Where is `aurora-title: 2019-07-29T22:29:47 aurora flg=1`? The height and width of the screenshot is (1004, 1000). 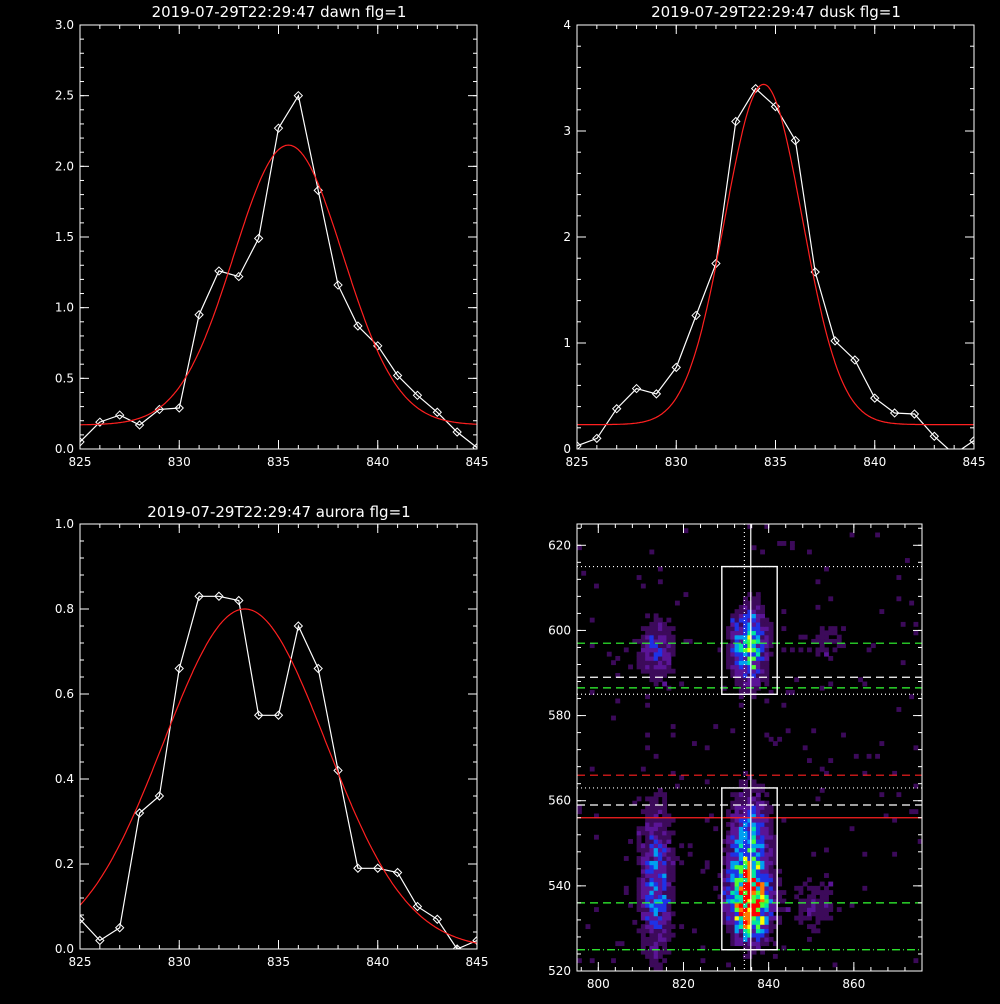
aurora-title: 2019-07-29T22:29:47 aurora flg=1 is located at coordinates (278, 512).